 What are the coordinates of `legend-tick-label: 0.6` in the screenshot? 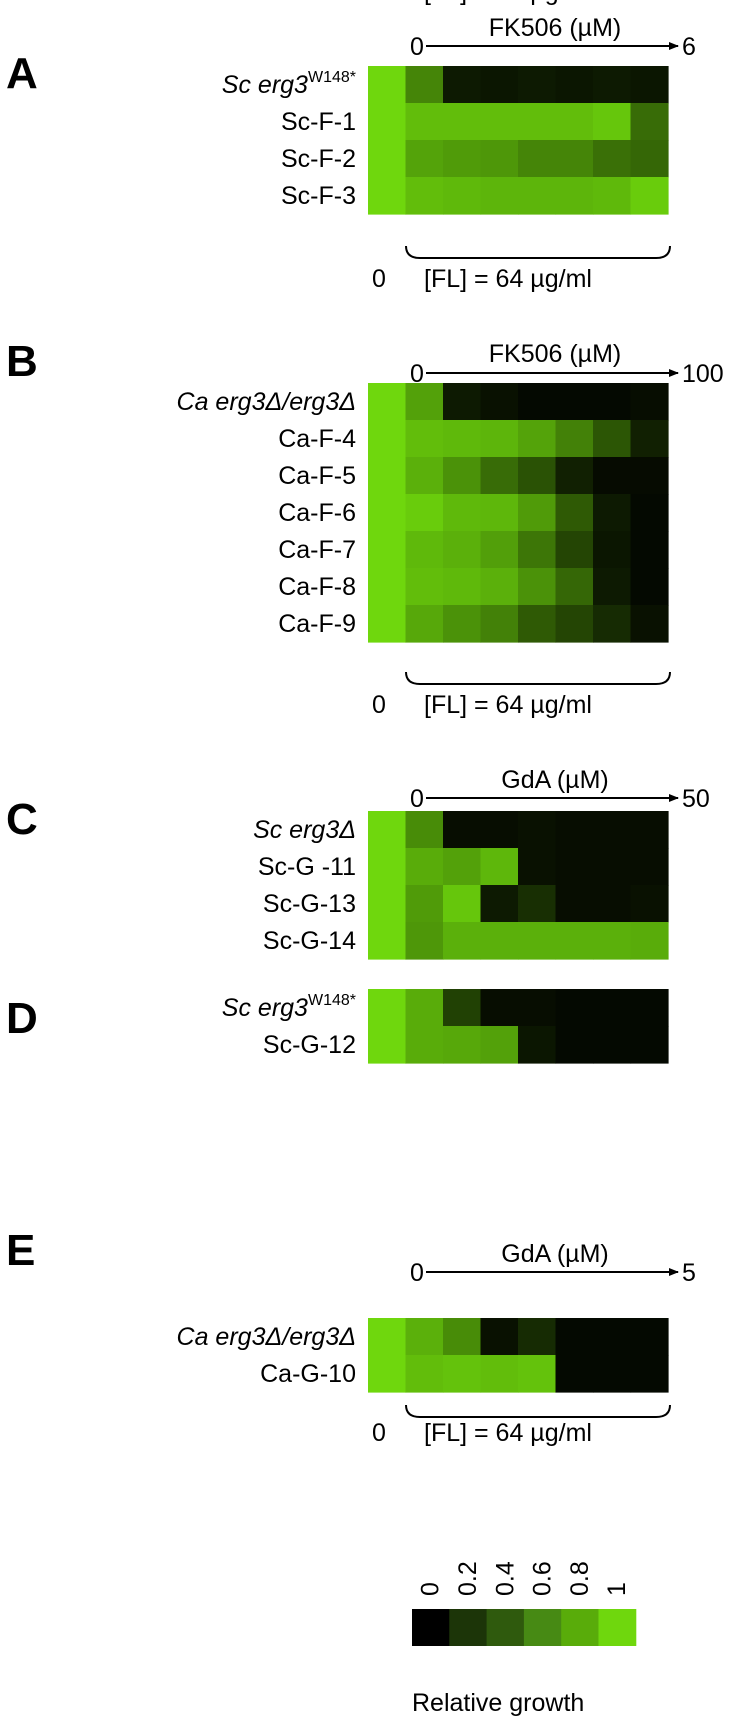 It's located at (543, 1578).